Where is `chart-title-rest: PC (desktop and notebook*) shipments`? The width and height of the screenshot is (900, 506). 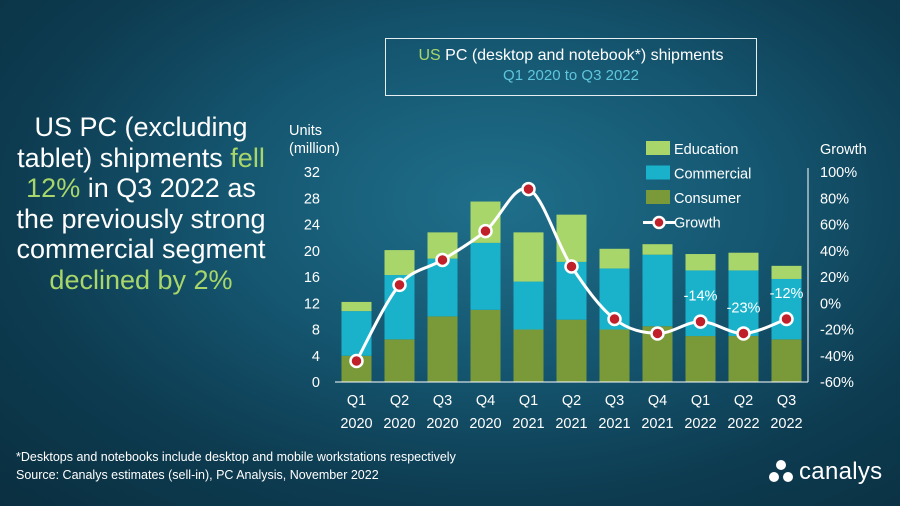 chart-title-rest: PC (desktop and notebook*) shipments is located at coordinates (584, 55).